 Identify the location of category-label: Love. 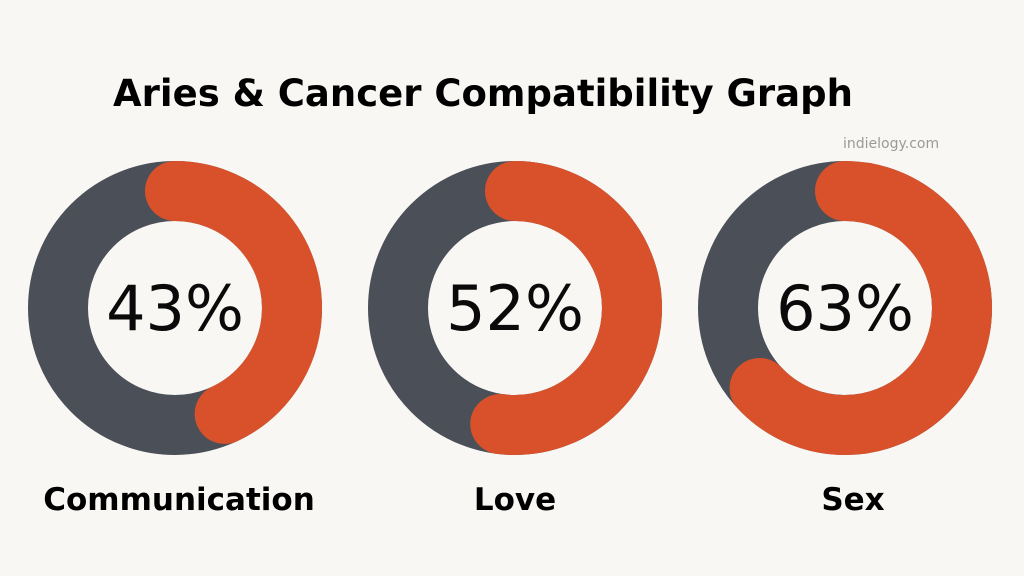
(515, 500).